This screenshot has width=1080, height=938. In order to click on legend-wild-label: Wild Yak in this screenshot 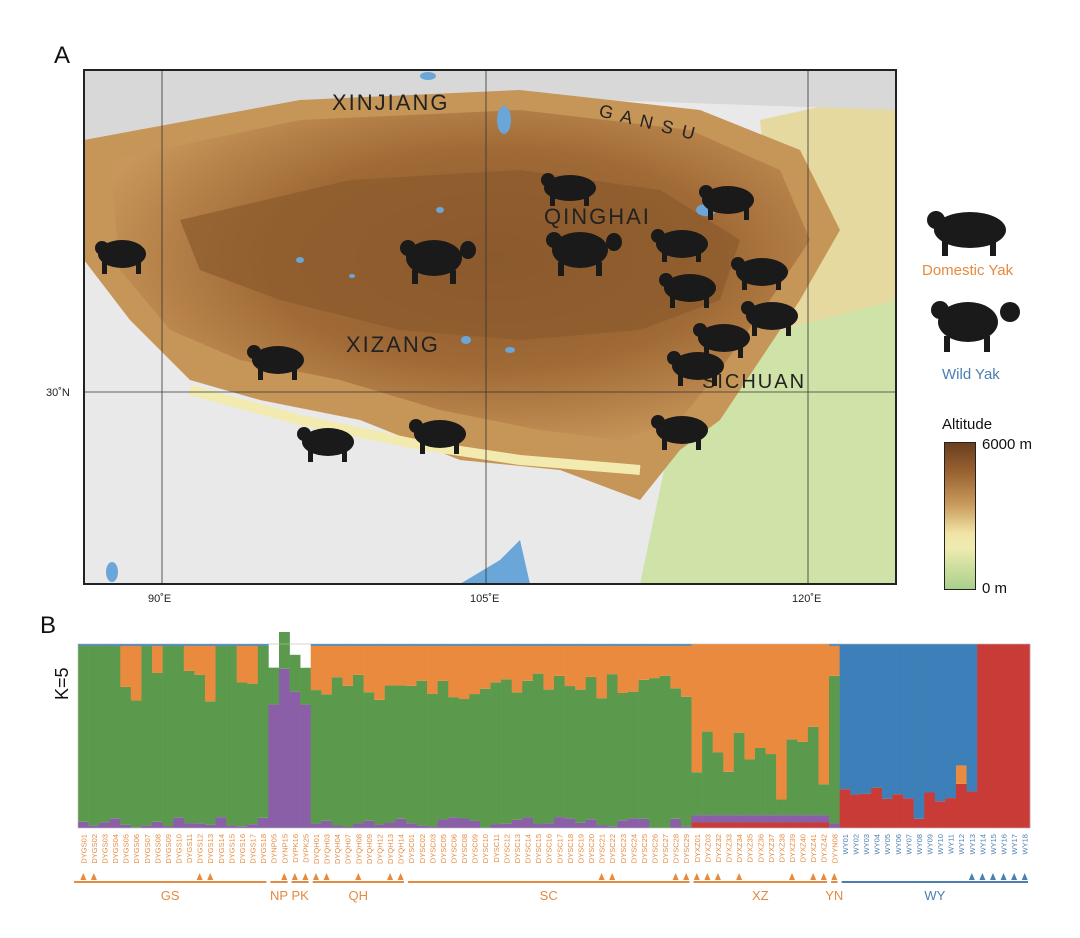, I will do `click(971, 374)`.